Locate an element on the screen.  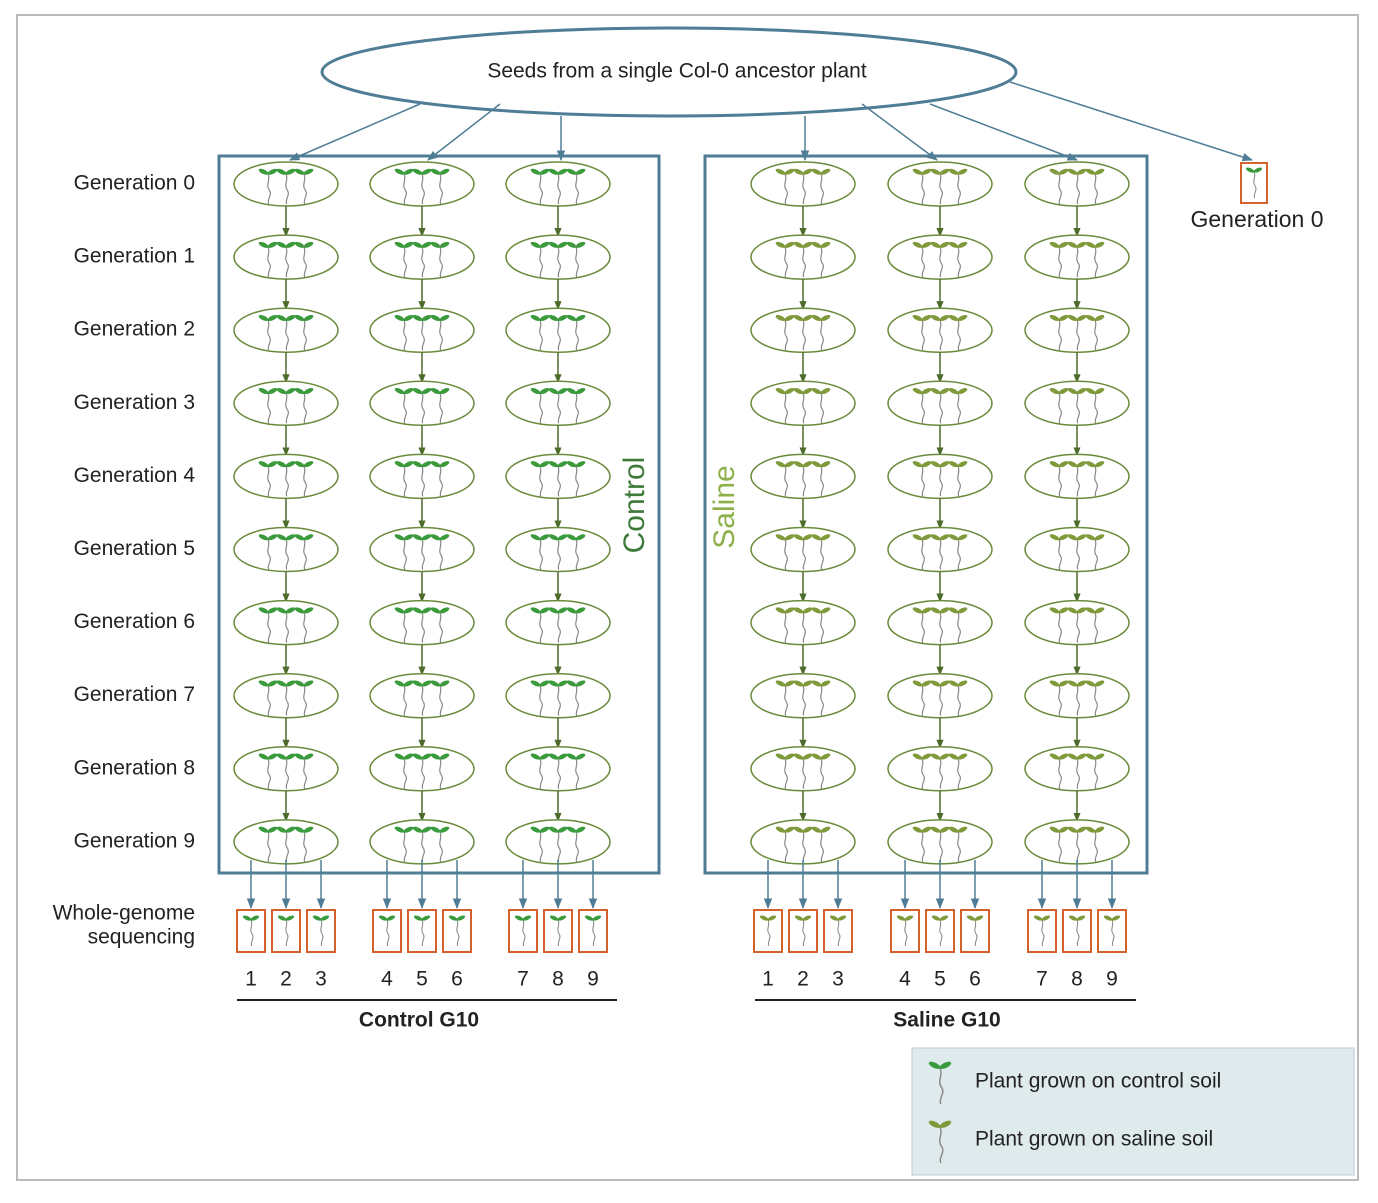
sample-number: 5 is located at coordinates (940, 979).